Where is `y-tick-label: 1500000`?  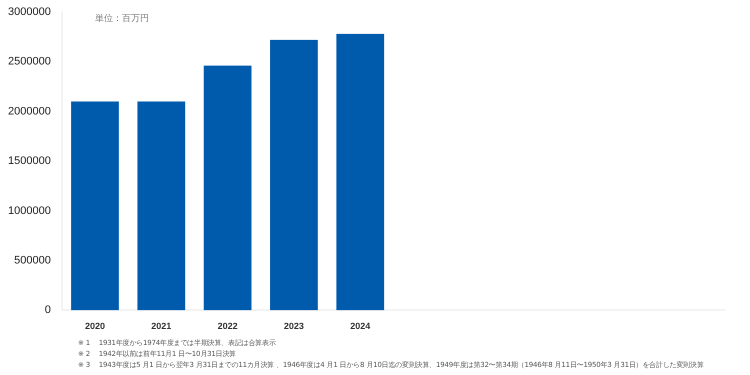
y-tick-label: 1500000 is located at coordinates (29, 161).